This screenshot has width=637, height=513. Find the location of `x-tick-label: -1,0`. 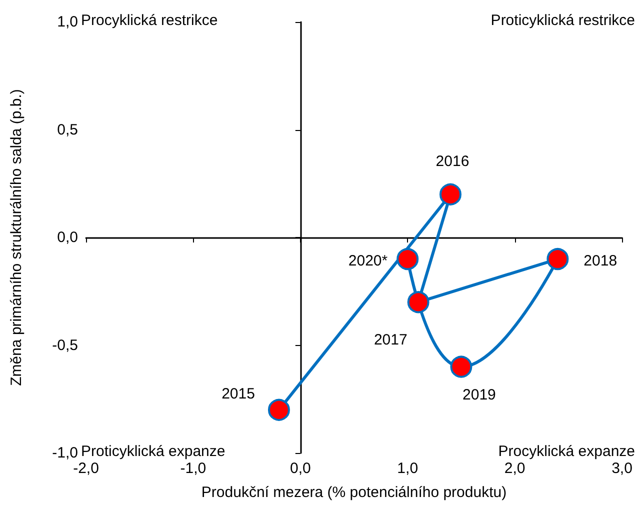

x-tick-label: -1,0 is located at coordinates (193, 468).